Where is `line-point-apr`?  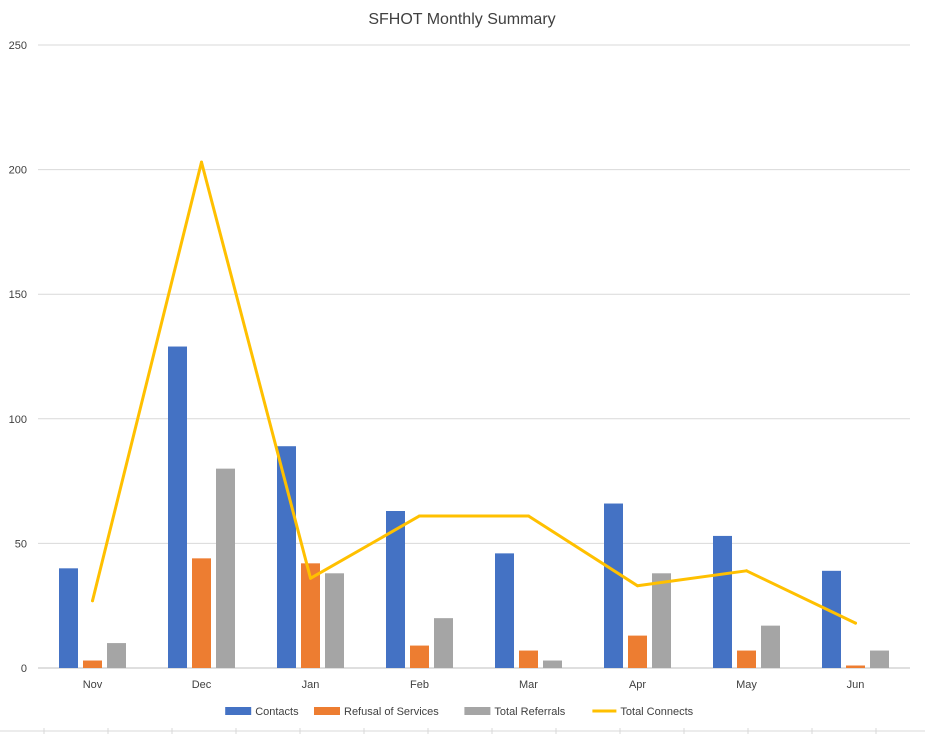 line-point-apr is located at coordinates (637, 586).